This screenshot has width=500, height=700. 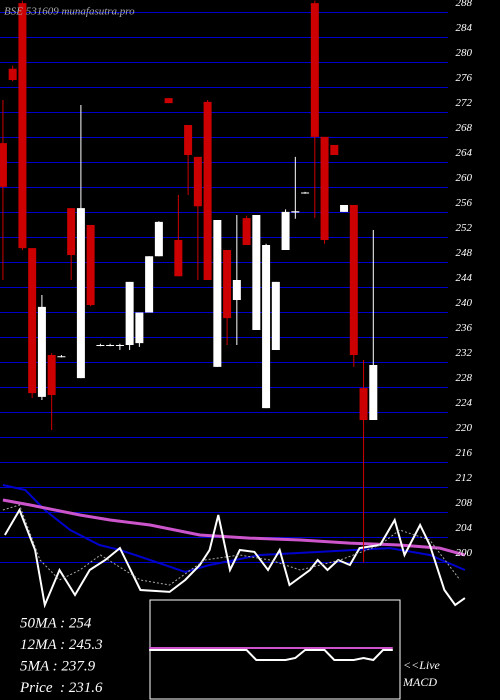 I want to click on stat-label: 50MA : 254, so click(x=56, y=623).